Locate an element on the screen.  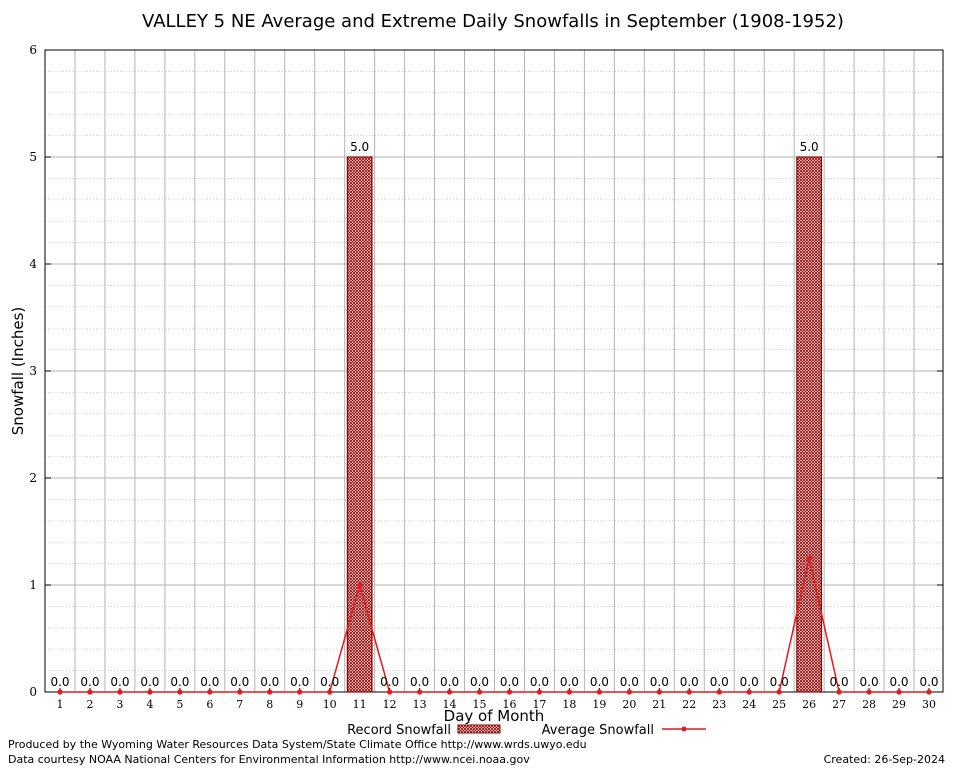
x-tick-label: 28 is located at coordinates (869, 704).